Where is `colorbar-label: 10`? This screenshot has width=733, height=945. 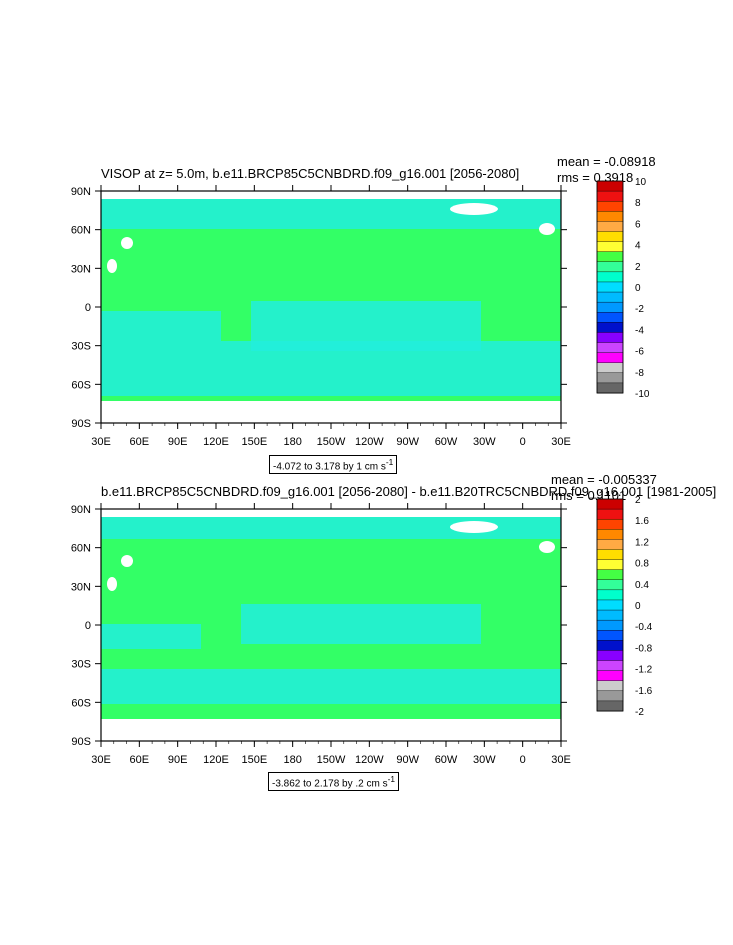
colorbar-label: 10 is located at coordinates (641, 182).